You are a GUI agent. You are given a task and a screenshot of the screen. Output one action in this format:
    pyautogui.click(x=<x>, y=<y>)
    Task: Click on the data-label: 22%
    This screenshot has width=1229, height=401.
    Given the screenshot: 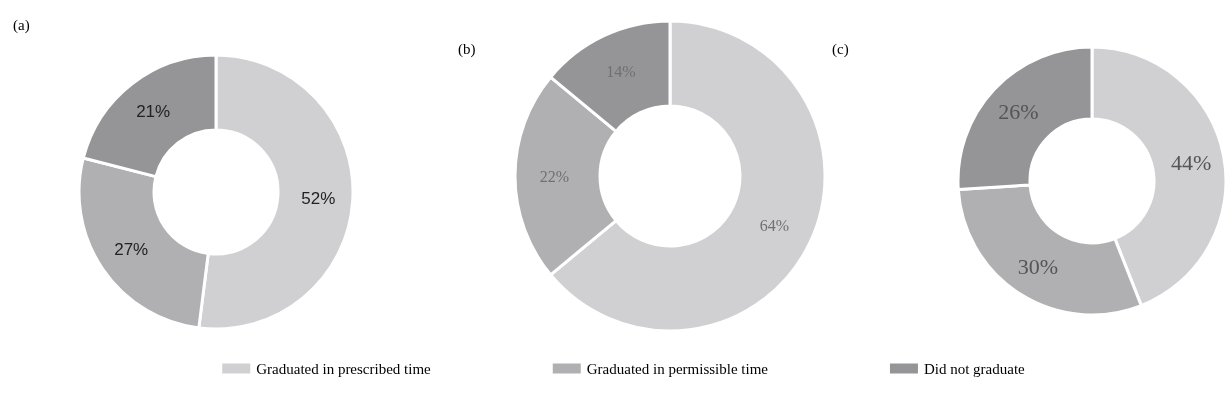 What is the action you would take?
    pyautogui.click(x=554, y=176)
    